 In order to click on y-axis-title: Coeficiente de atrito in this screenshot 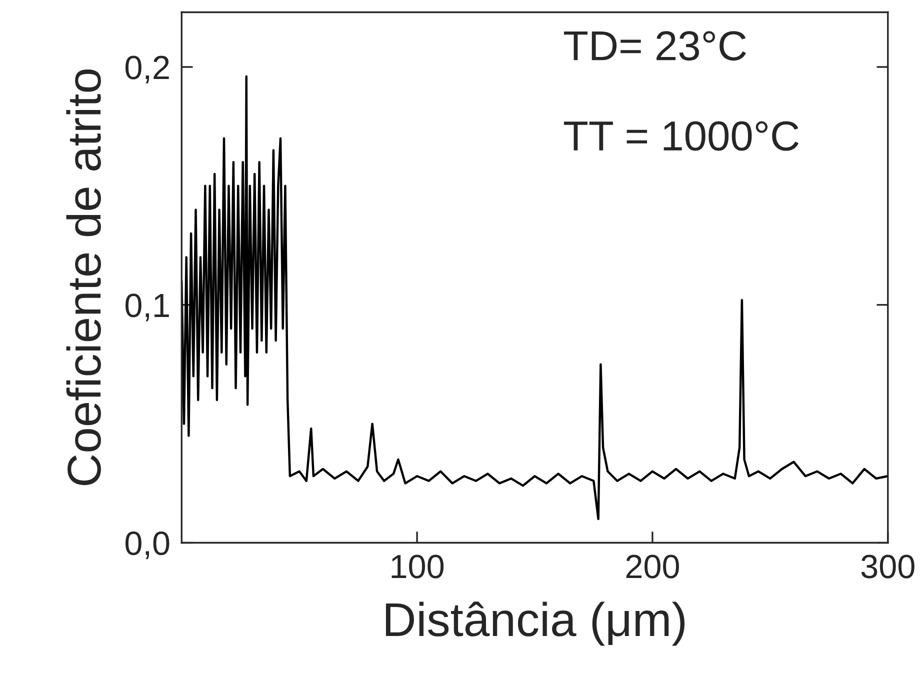, I will do `click(83, 277)`.